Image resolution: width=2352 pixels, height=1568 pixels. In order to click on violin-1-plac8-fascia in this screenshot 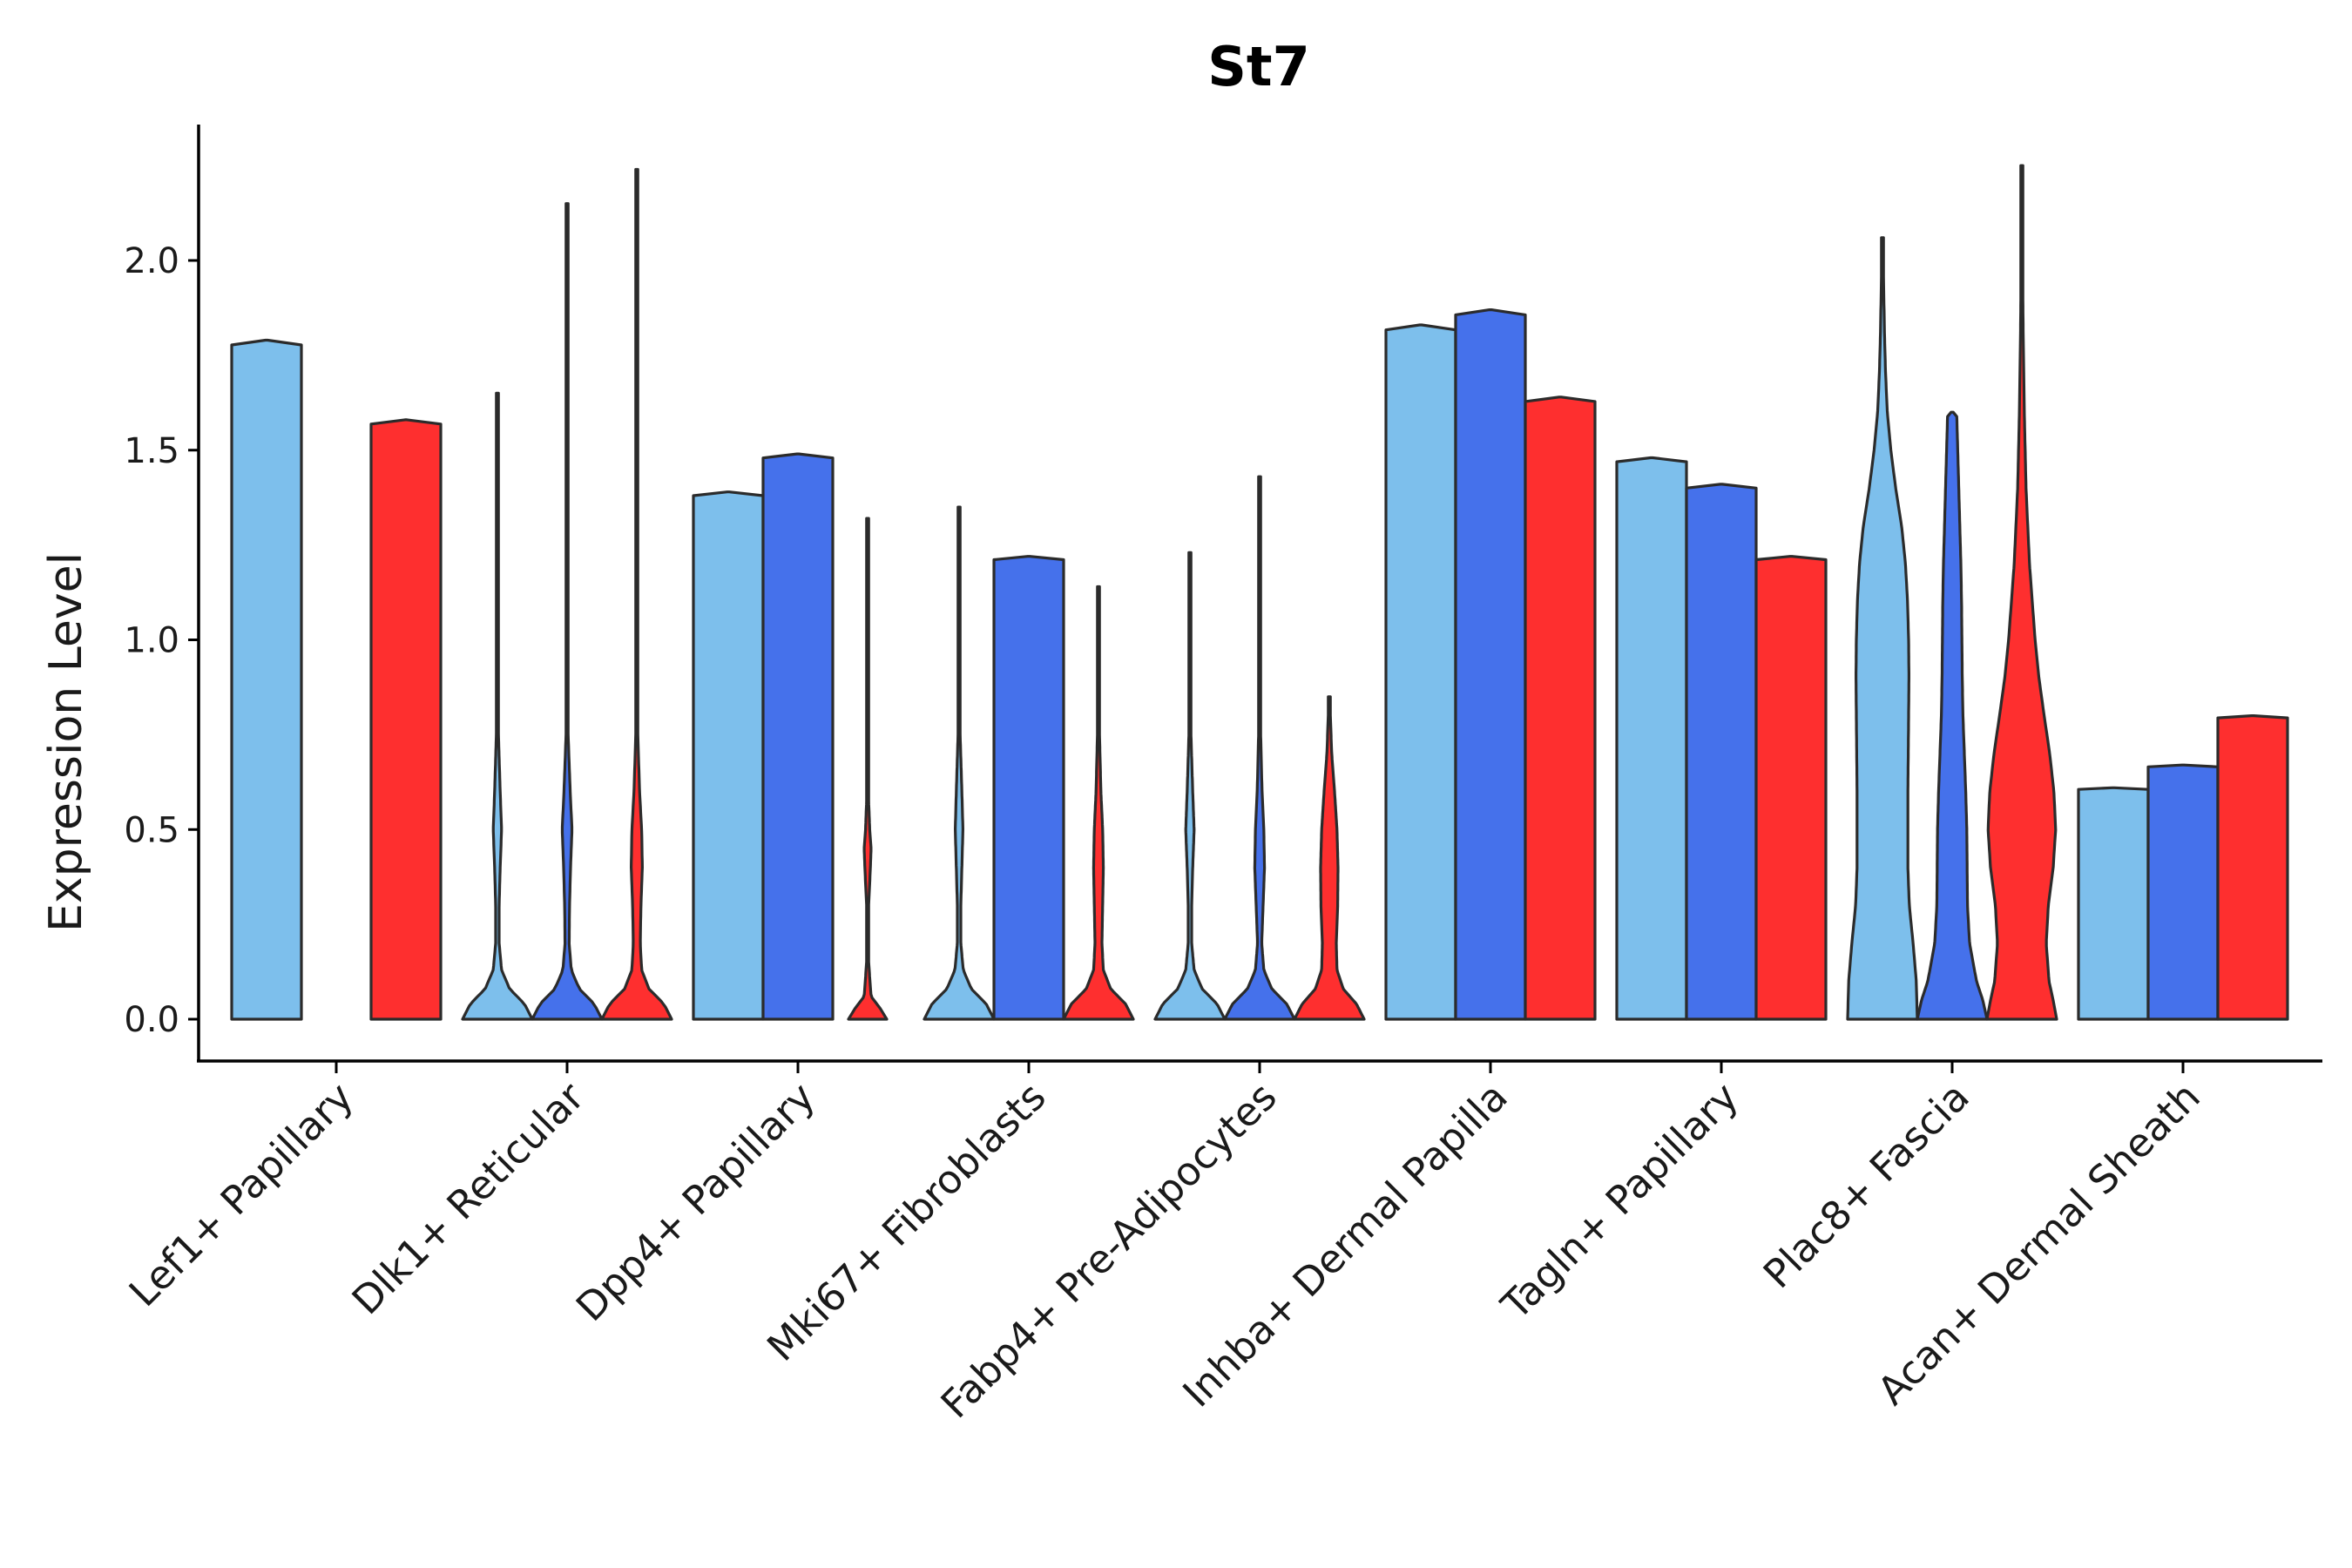, I will do `click(1883, 628)`.